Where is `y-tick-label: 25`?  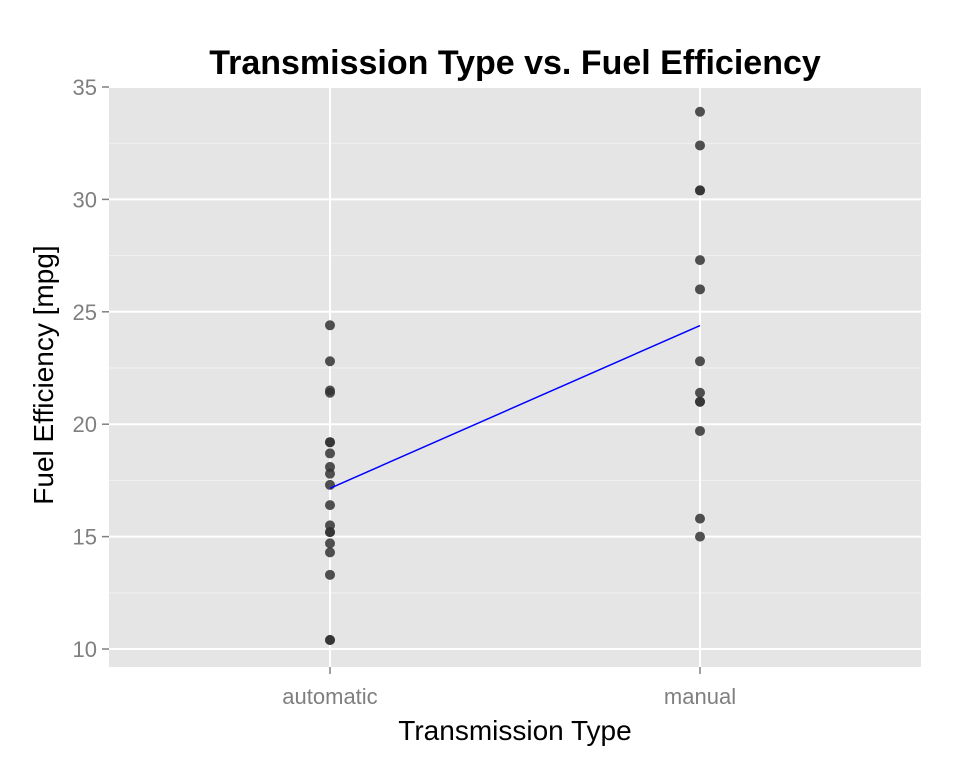
y-tick-label: 25 is located at coordinates (85, 312).